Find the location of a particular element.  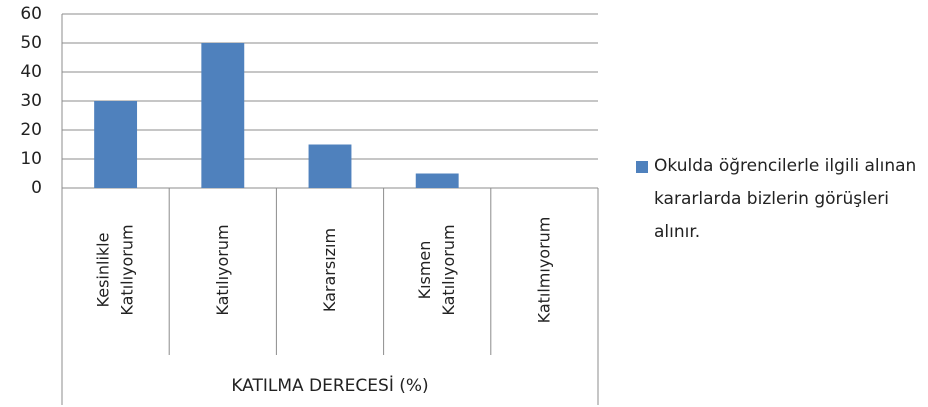

x-tick-label: Katılıyorum is located at coordinates (221, 269).